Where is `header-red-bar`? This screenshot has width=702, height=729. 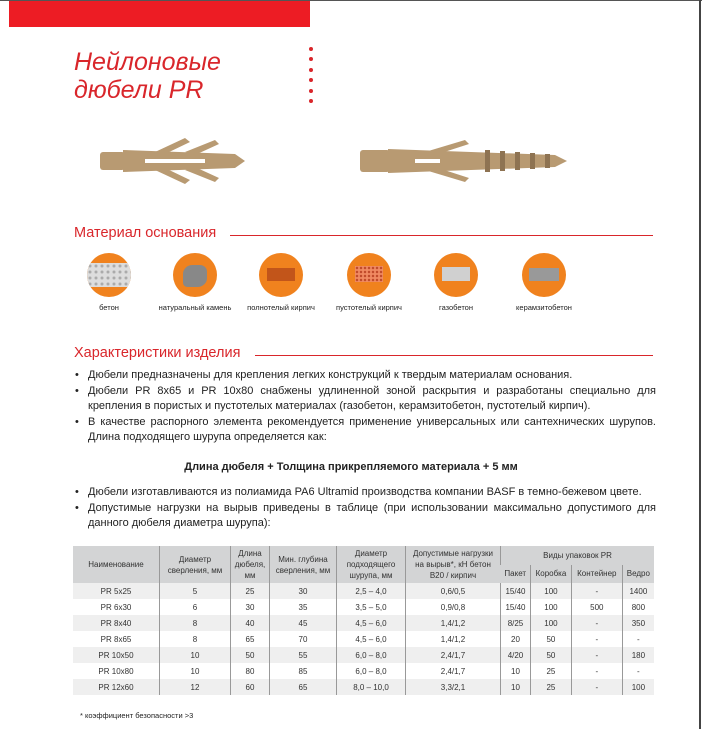 header-red-bar is located at coordinates (159, 14).